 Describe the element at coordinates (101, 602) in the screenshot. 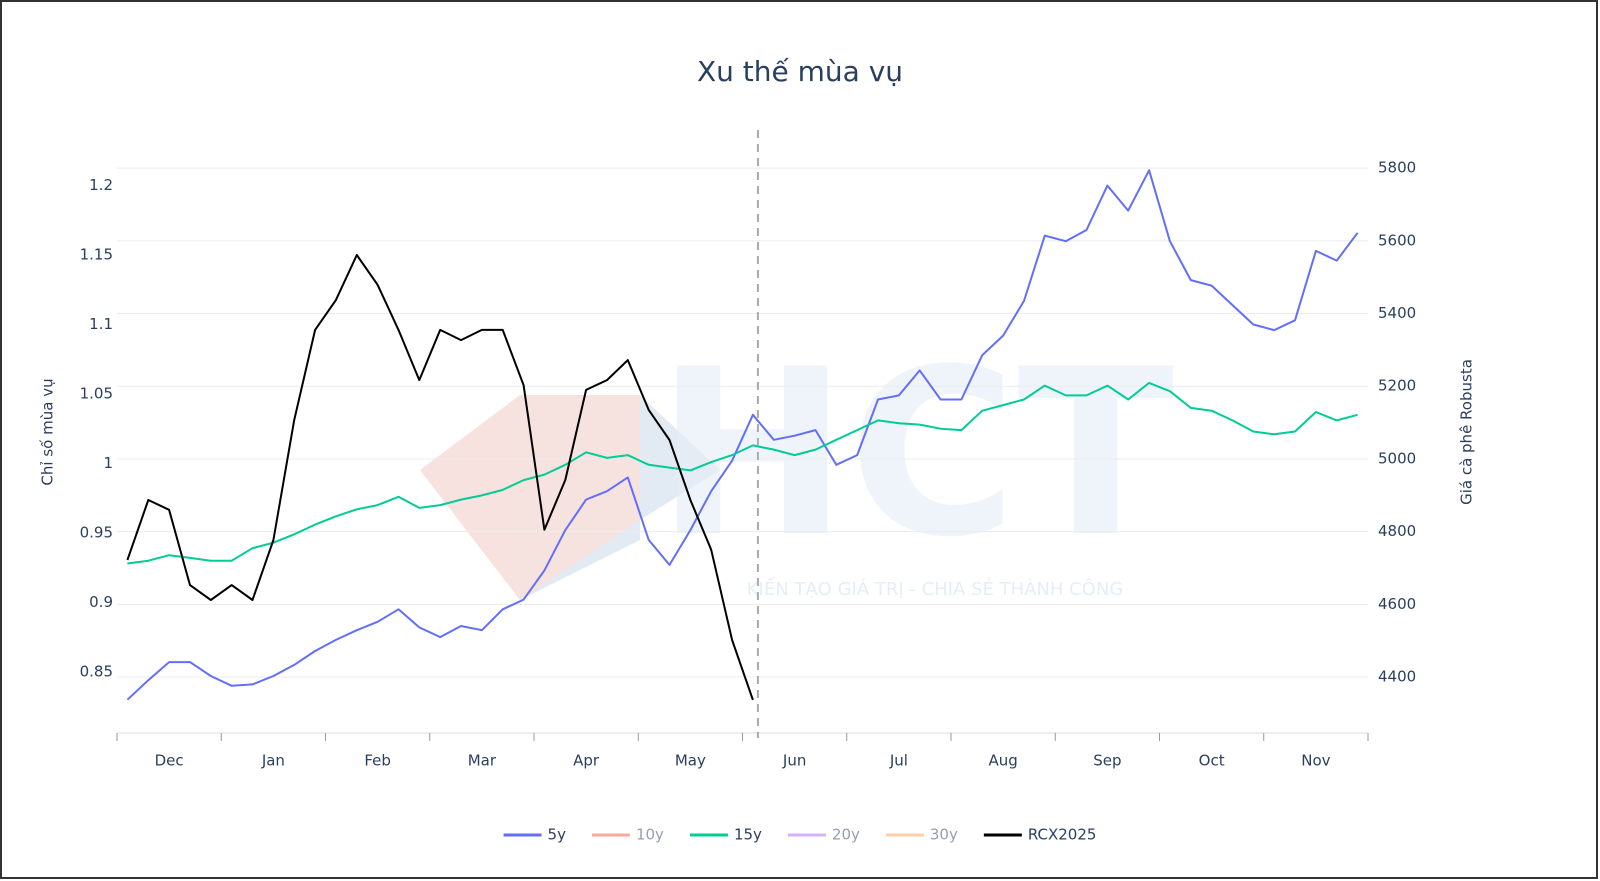

I see `y-tick-label: 0.9` at that location.